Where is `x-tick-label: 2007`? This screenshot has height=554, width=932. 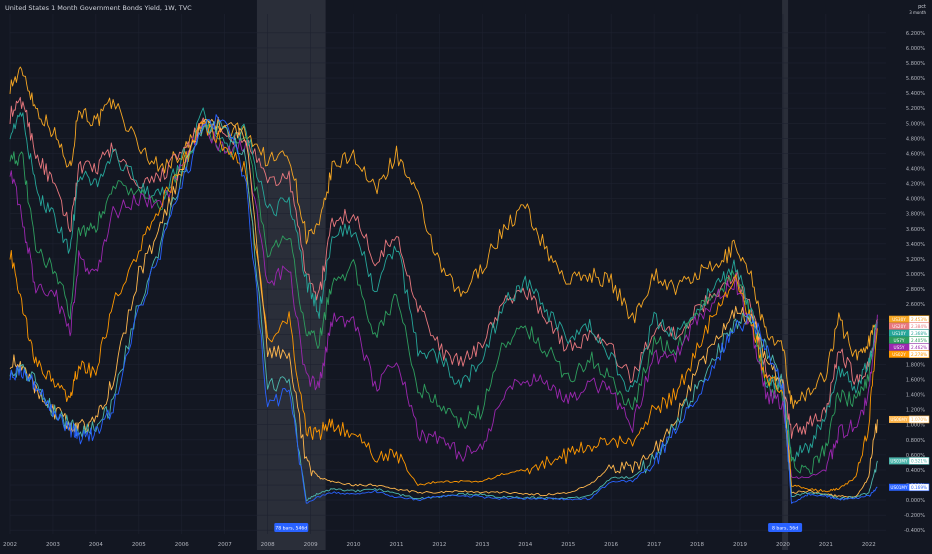
x-tick-label: 2007 is located at coordinates (225, 545).